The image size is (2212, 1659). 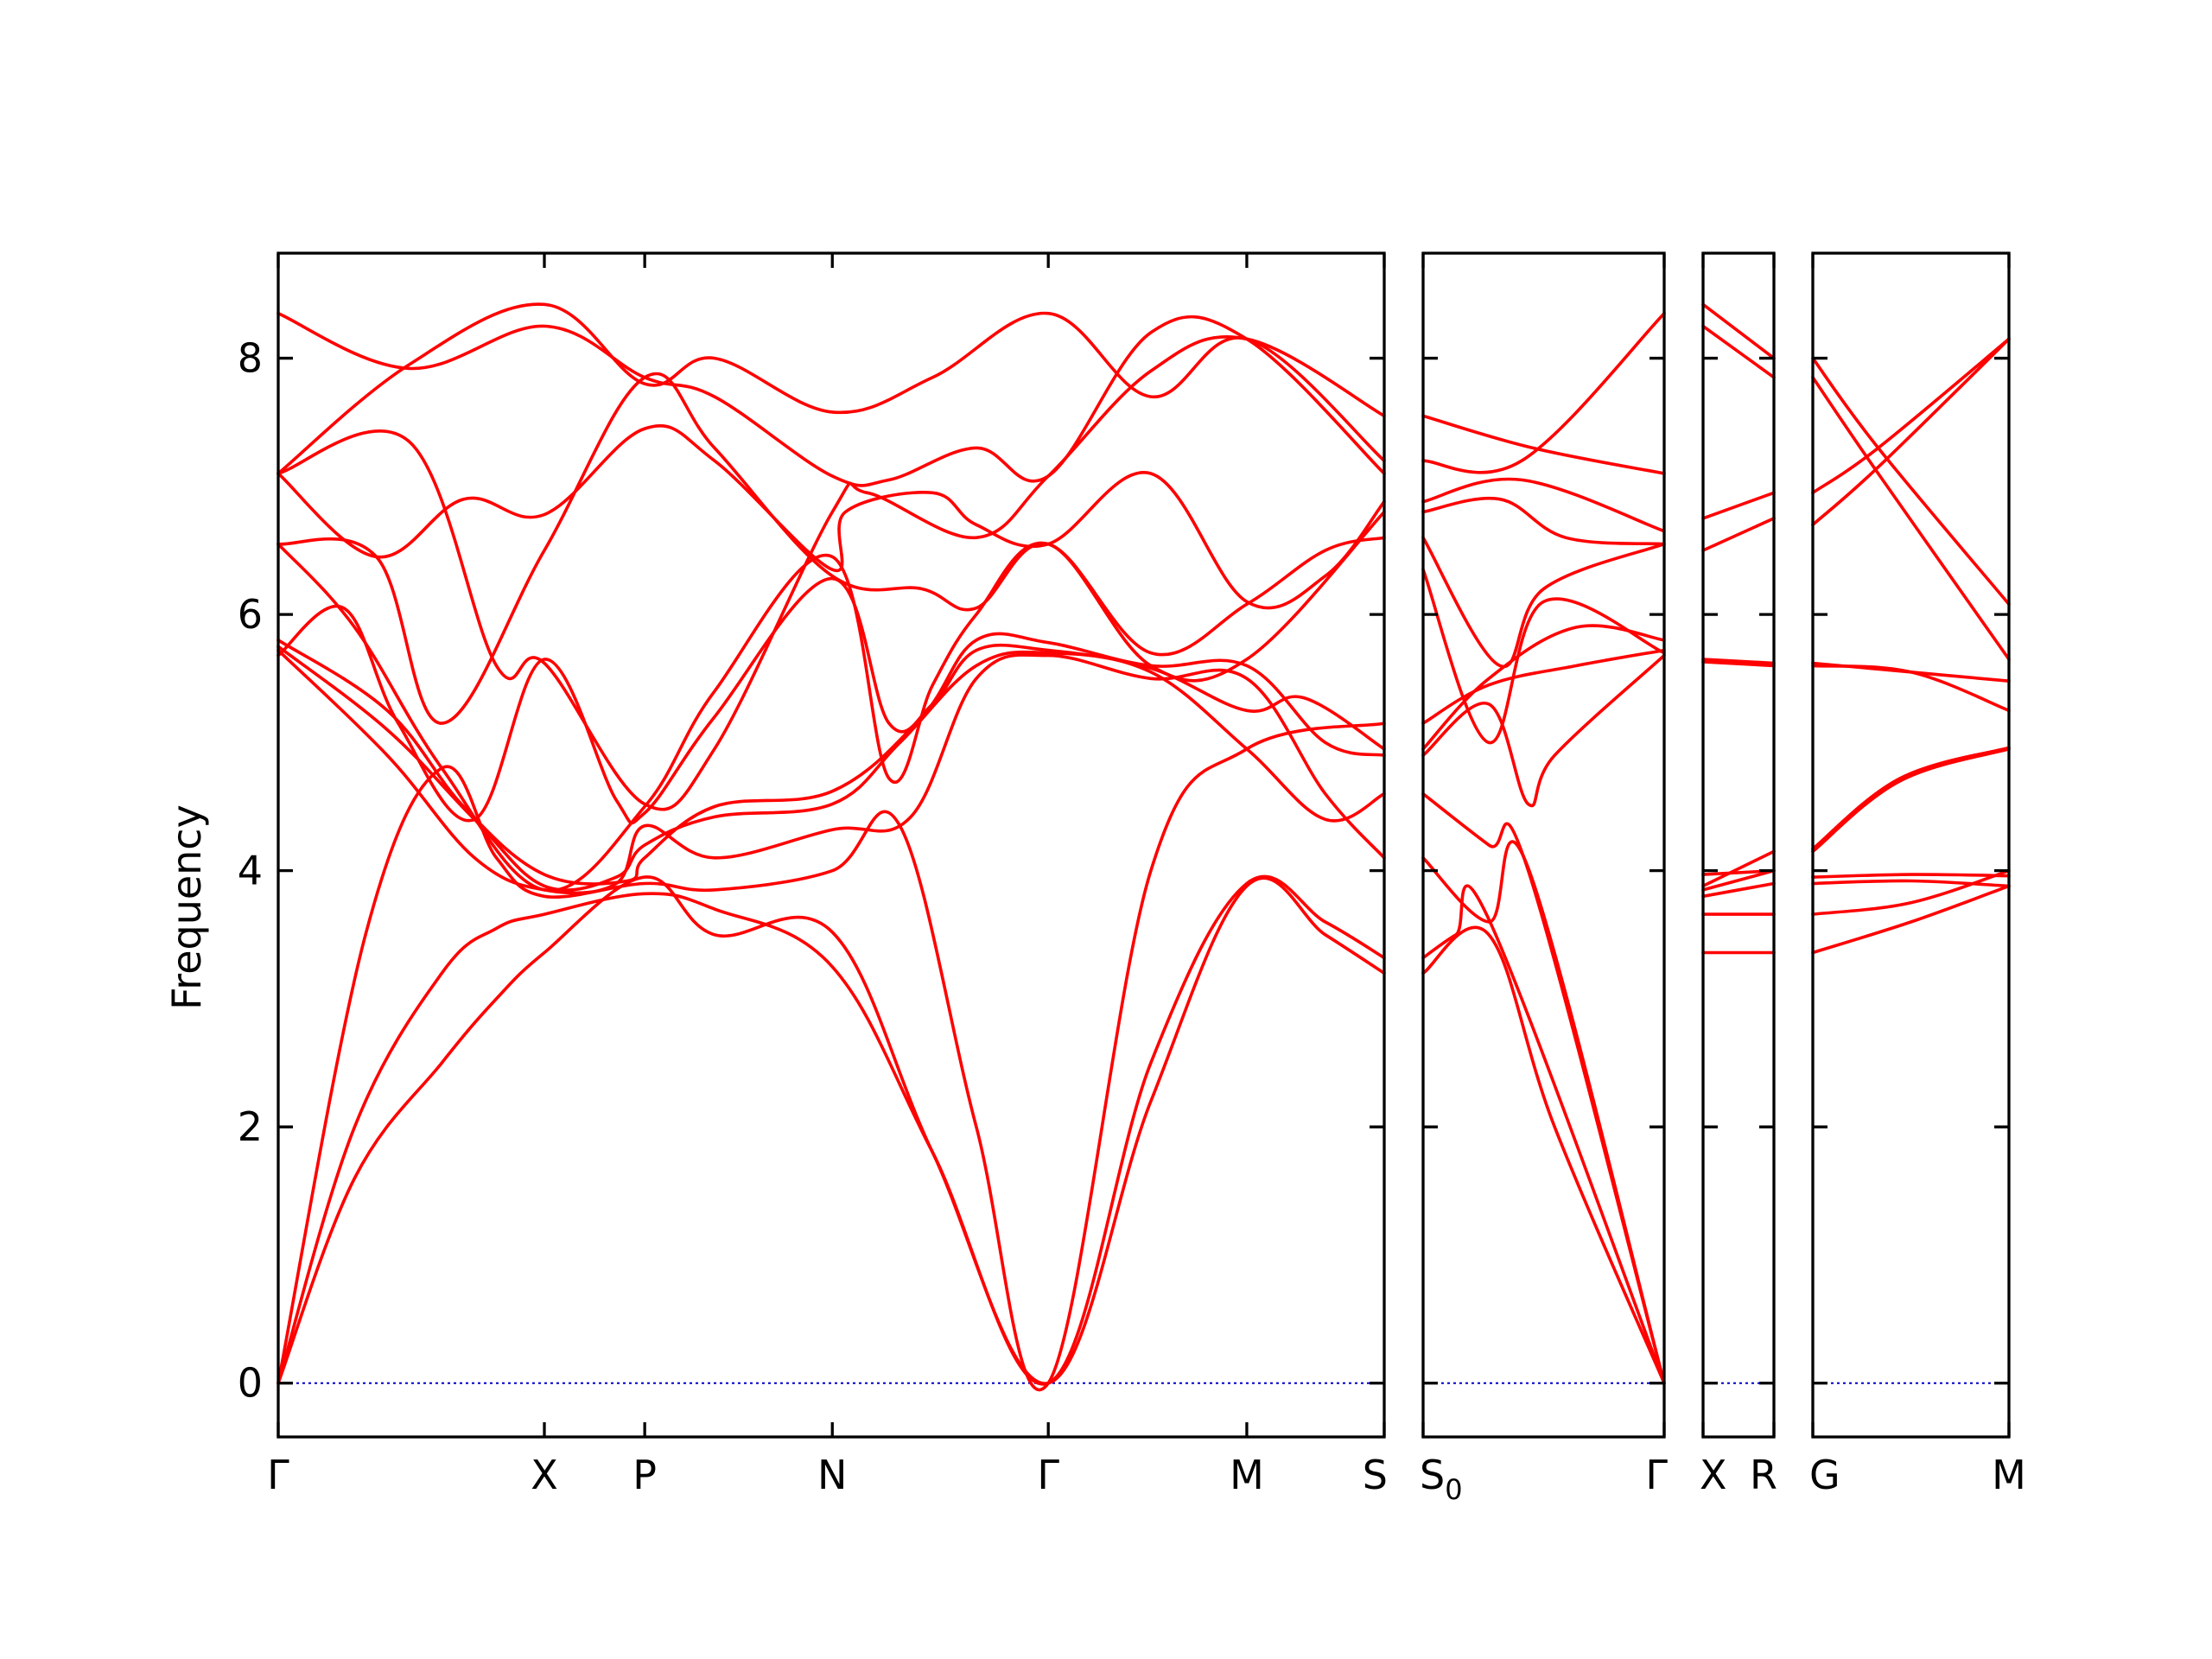 I want to click on x-tick-label: R, so click(x=1763, y=1475).